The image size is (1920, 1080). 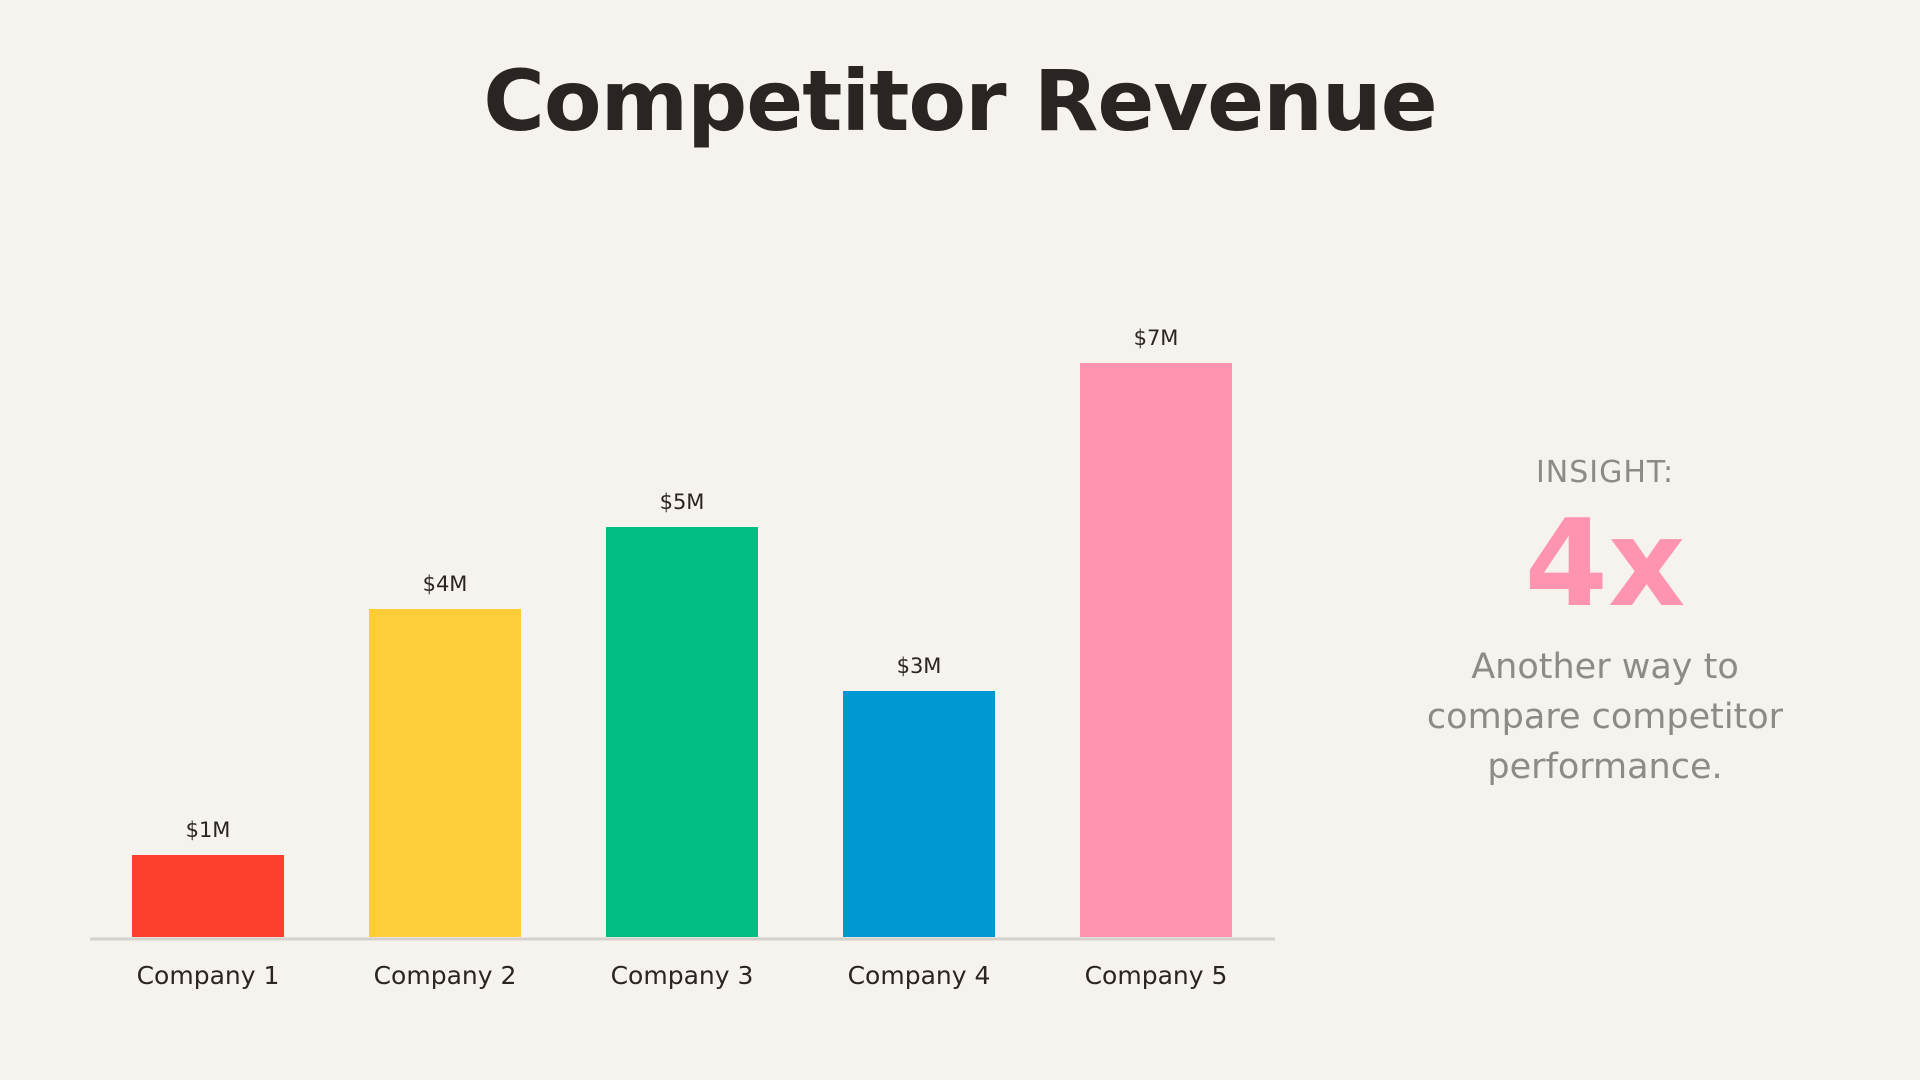 I want to click on insight-text-line-2: compare competitor, so click(x=1605, y=717).